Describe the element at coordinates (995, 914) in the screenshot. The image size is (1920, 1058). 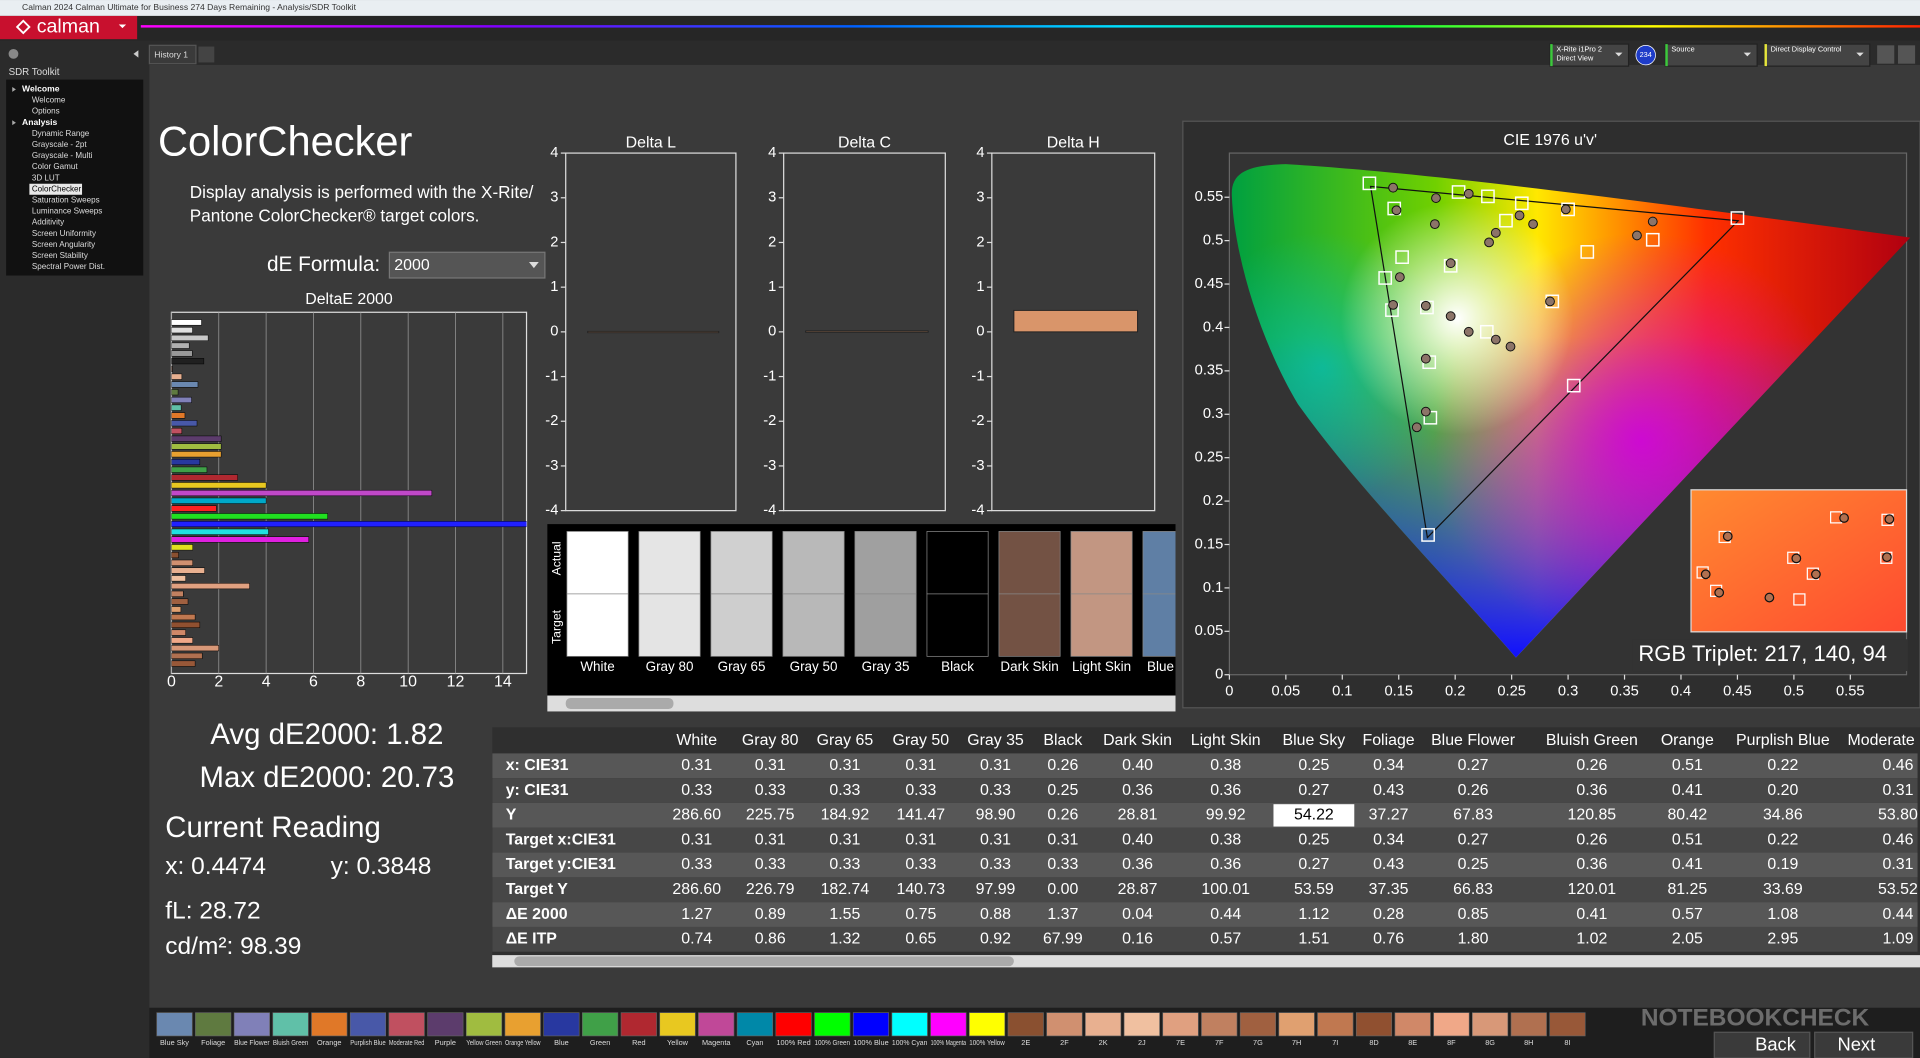
I see `table-cell: 0.88` at that location.